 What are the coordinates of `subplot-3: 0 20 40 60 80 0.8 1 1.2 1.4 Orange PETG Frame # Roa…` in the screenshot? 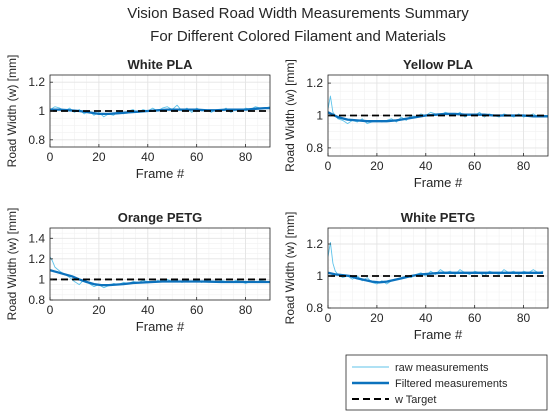 It's located at (138, 271).